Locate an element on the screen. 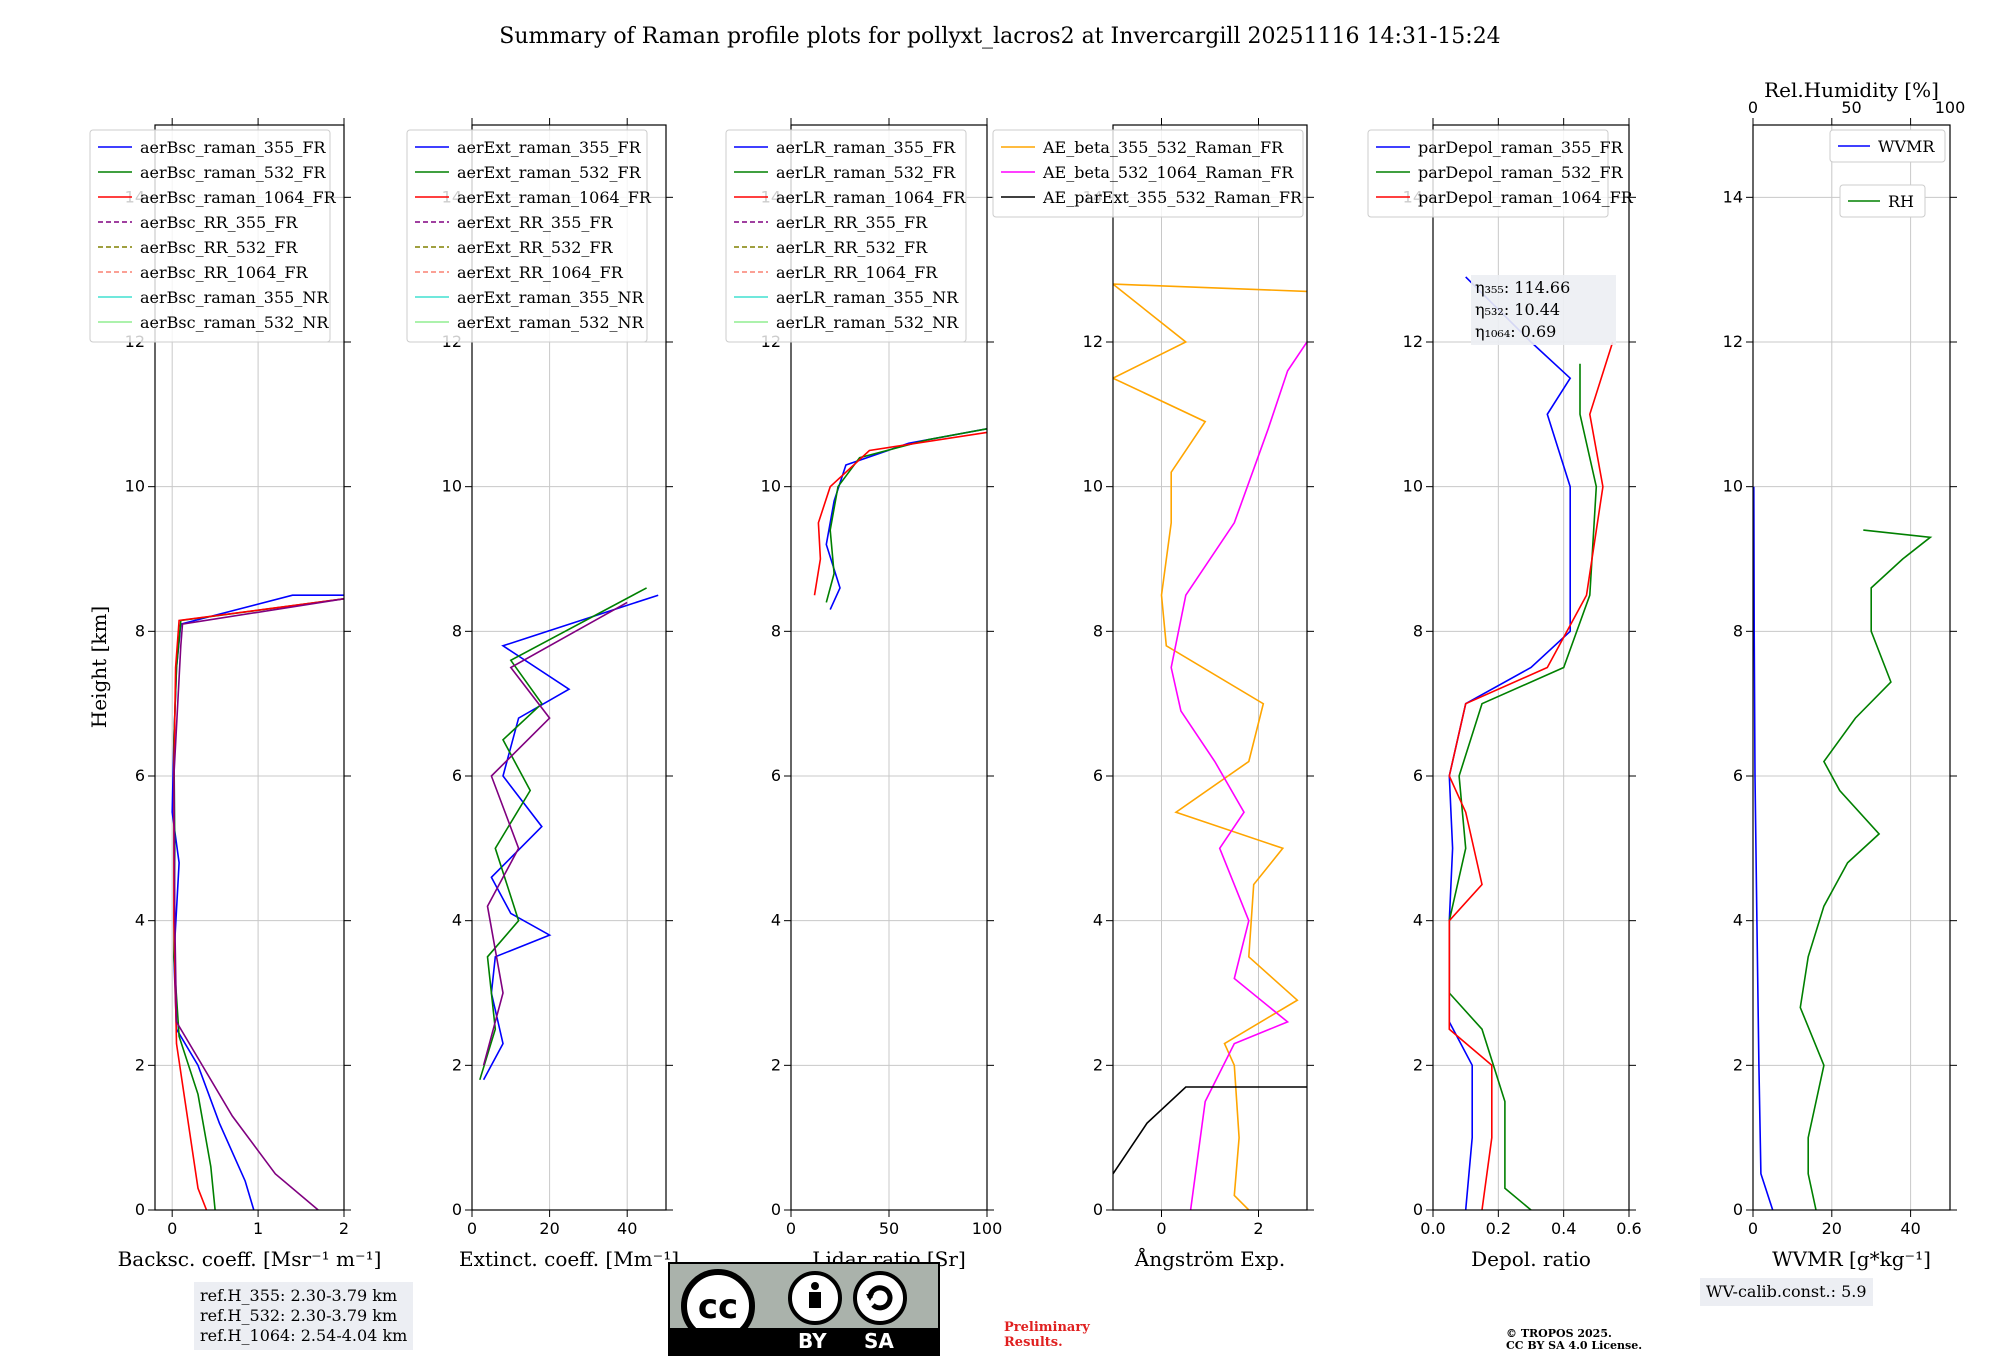 Image resolution: width=2000 pixels, height=1360 pixels. series-line-aerExt_raman_532_FR is located at coordinates (563, 834).